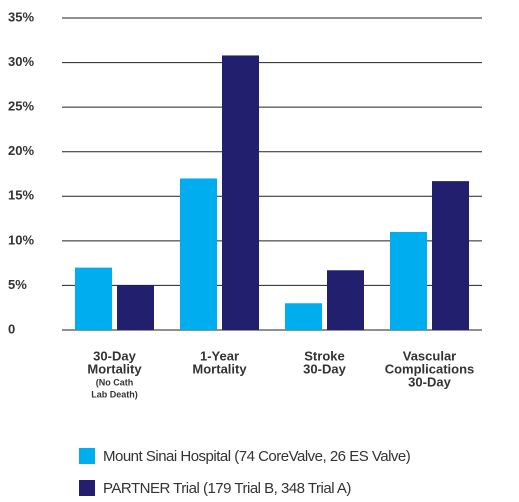  Describe the element at coordinates (115, 382) in the screenshot. I see `x-tick-note: (No Cath` at that location.